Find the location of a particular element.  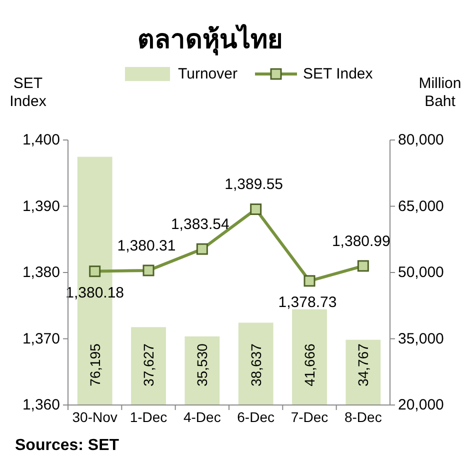

data-label: 1,389.55 is located at coordinates (254, 185).